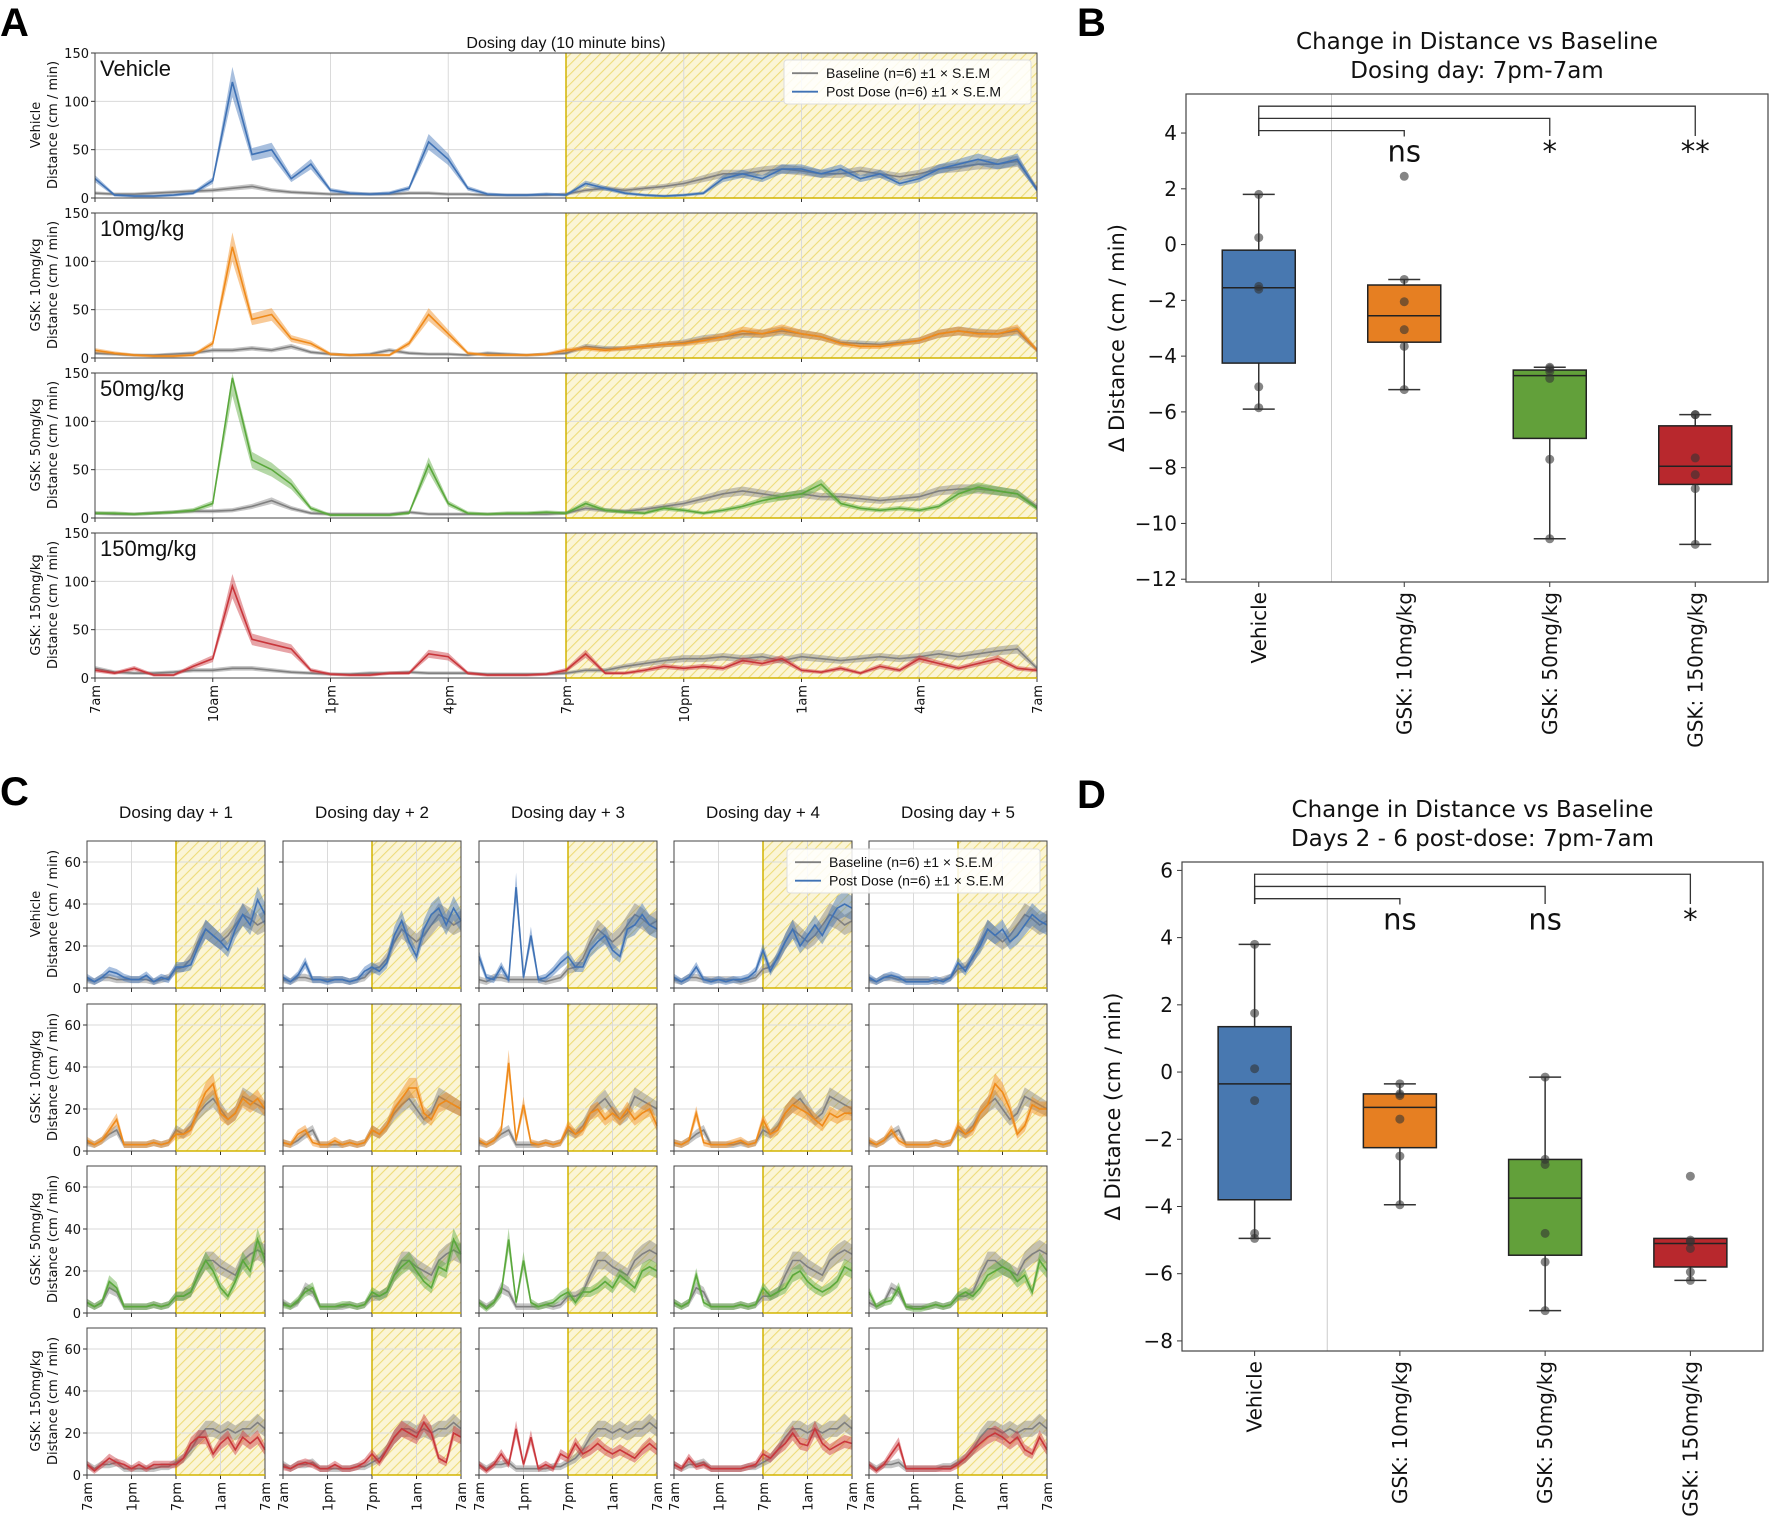  What do you see at coordinates (76, 374) in the screenshot?
I see `y-tick-label: 150` at bounding box center [76, 374].